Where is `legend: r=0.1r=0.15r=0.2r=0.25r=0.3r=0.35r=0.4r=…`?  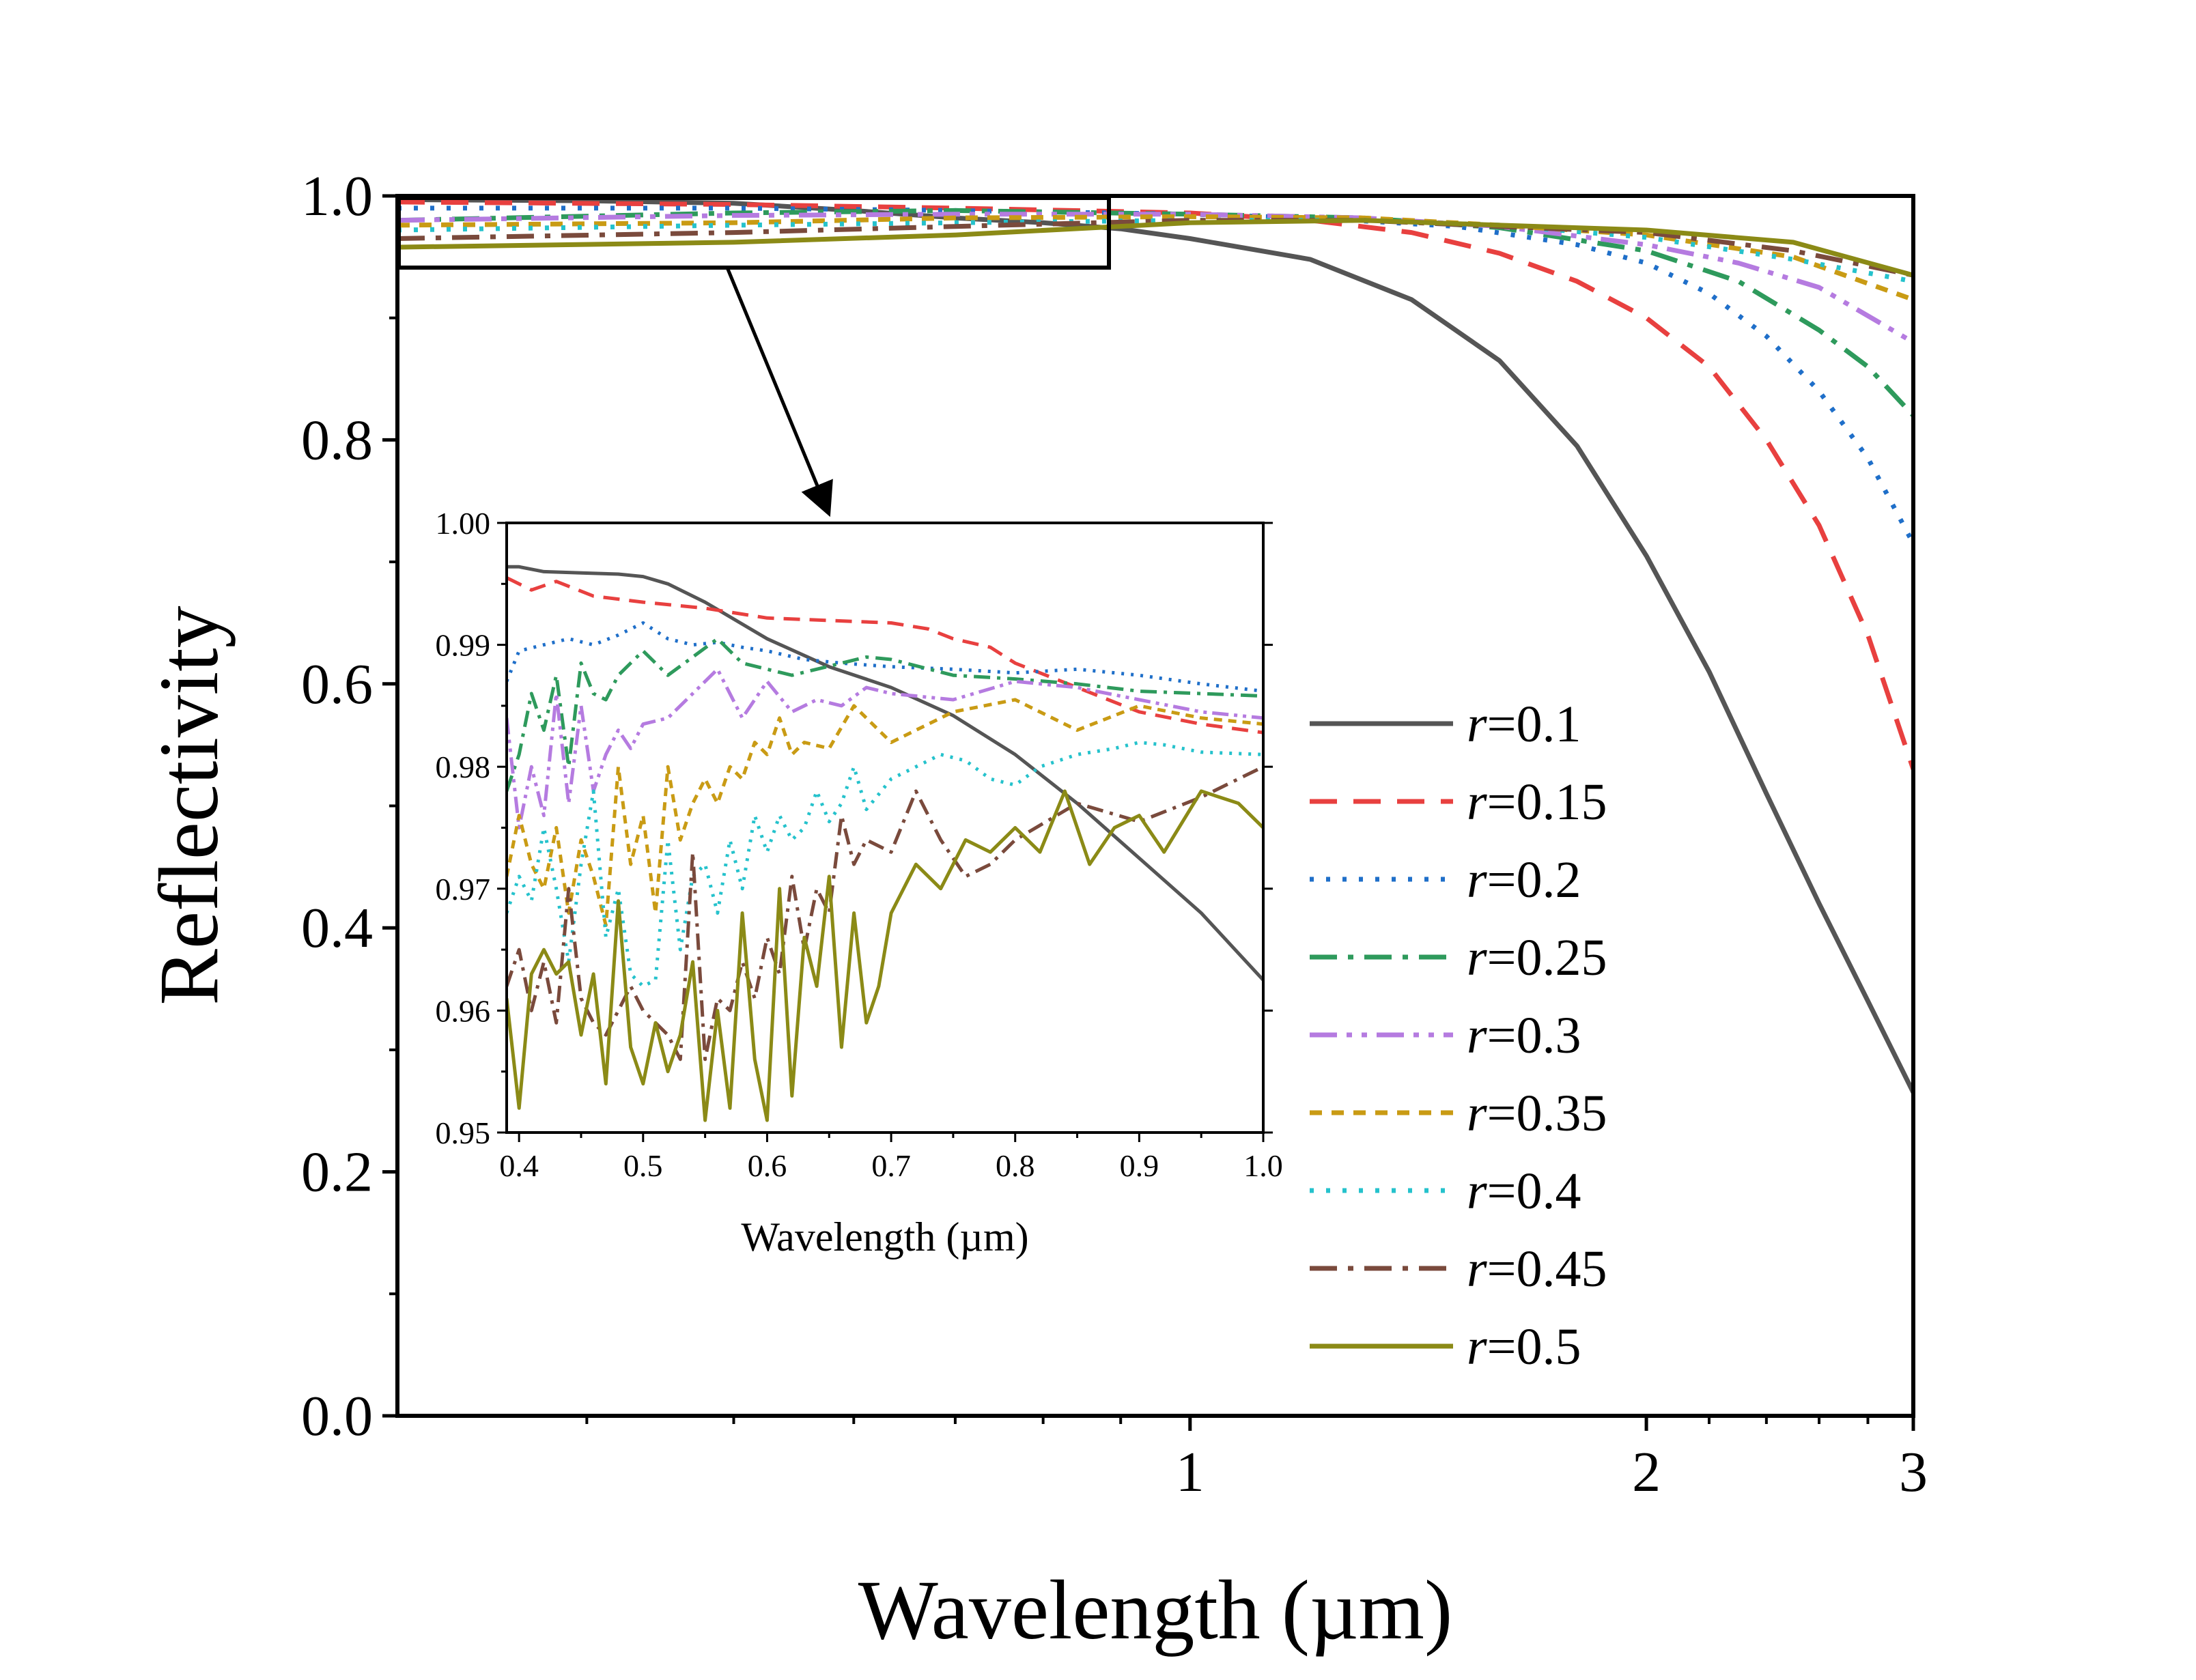 legend: r=0.1r=0.15r=0.2r=0.25r=0.3r=0.35r=0.4r=… is located at coordinates (1459, 1036).